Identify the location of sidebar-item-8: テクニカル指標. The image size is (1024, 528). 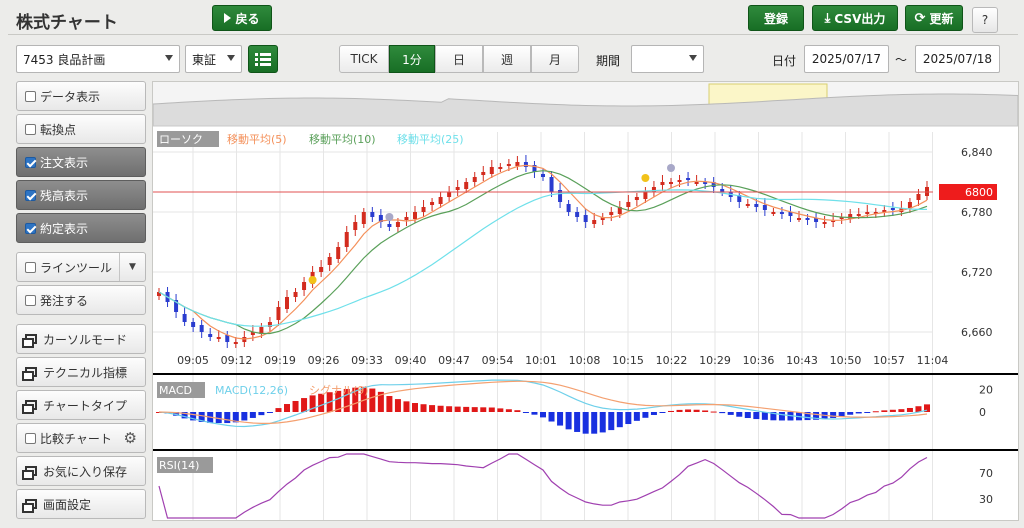
(81, 372).